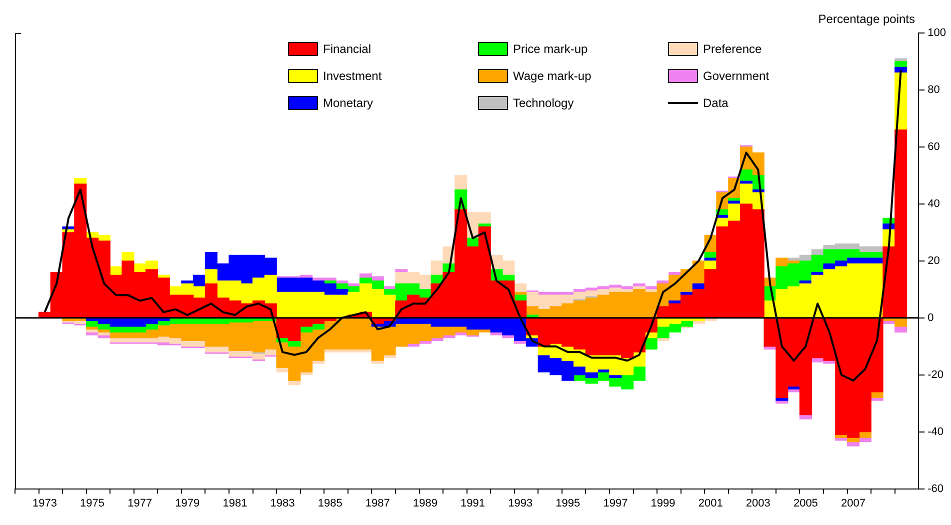  Describe the element at coordinates (934, 260) in the screenshot. I see `y-tick-label: 20` at that location.